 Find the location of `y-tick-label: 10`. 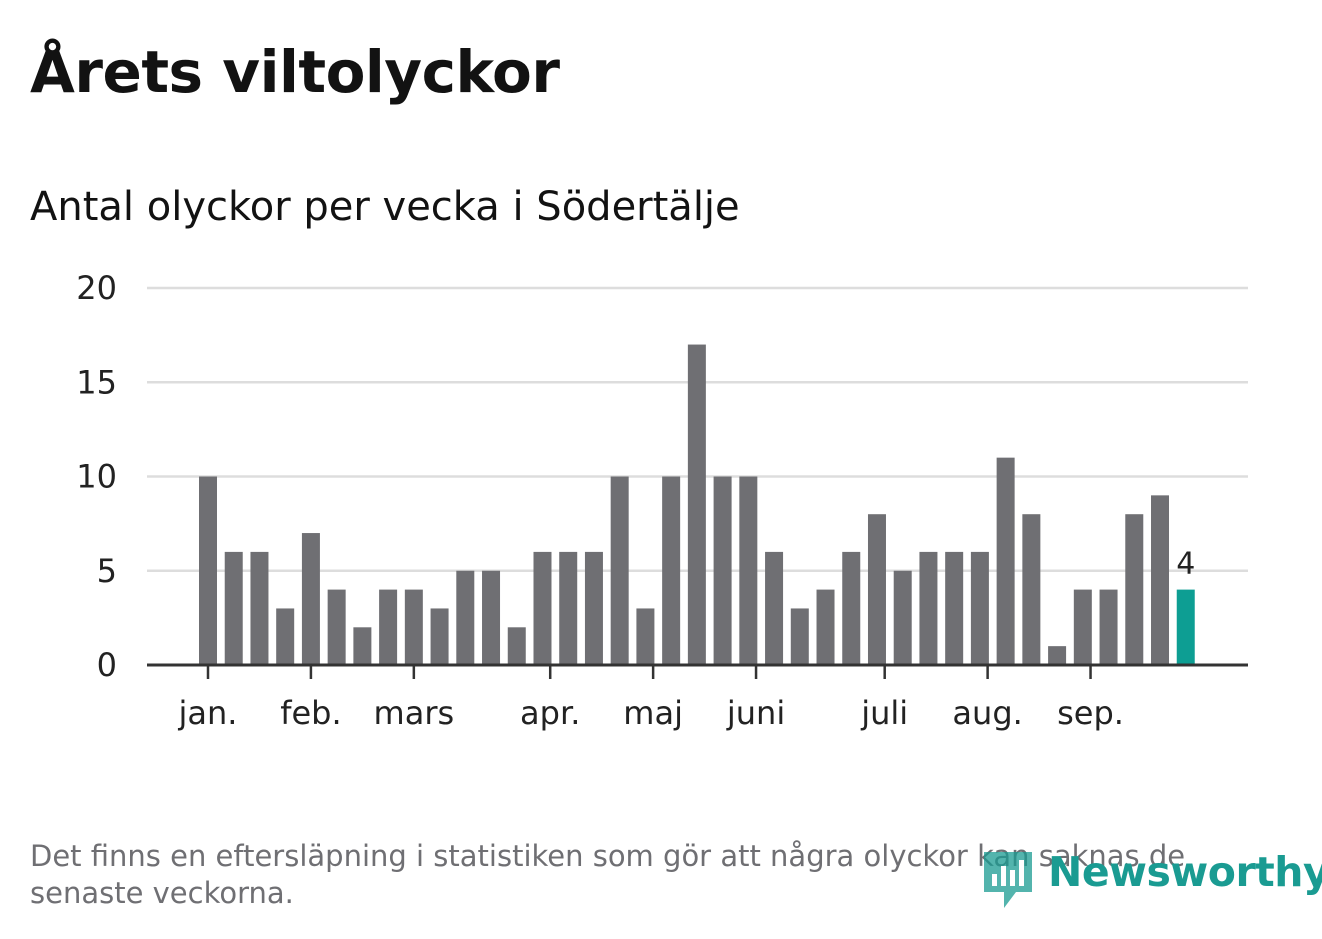

y-tick-label: 10 is located at coordinates (96, 477).